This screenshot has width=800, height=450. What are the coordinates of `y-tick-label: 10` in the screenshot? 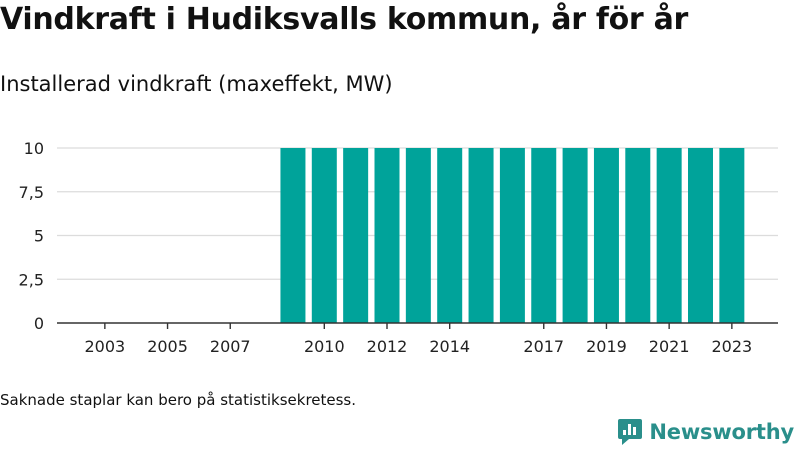 It's located at (34, 148).